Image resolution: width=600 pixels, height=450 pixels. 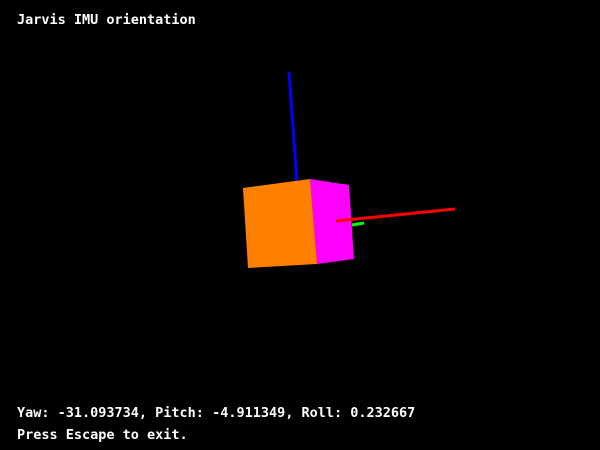 What do you see at coordinates (280, 223) in the screenshot?
I see `cube-front-face` at bounding box center [280, 223].